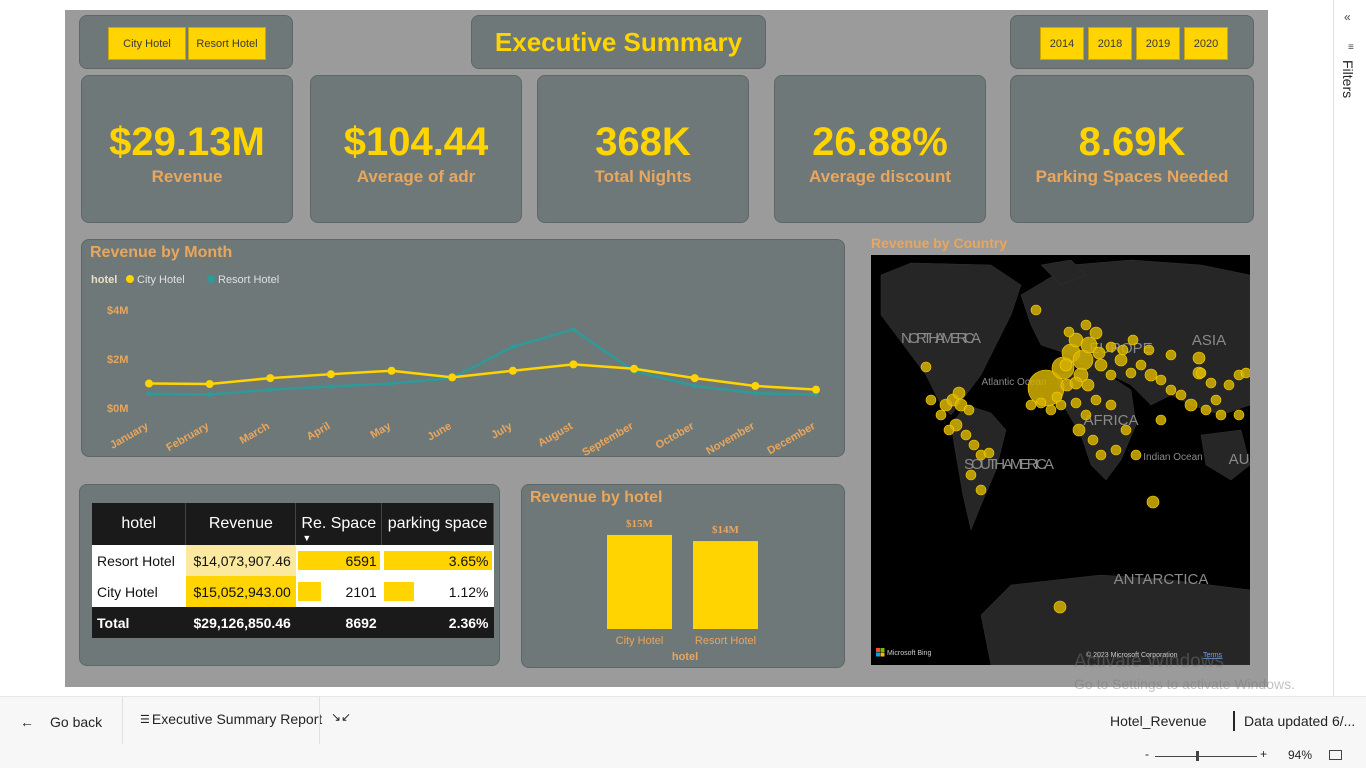 The height and width of the screenshot is (768, 1366). What do you see at coordinates (1110, 43) in the screenshot?
I see `slicer-year-2018: 2018` at bounding box center [1110, 43].